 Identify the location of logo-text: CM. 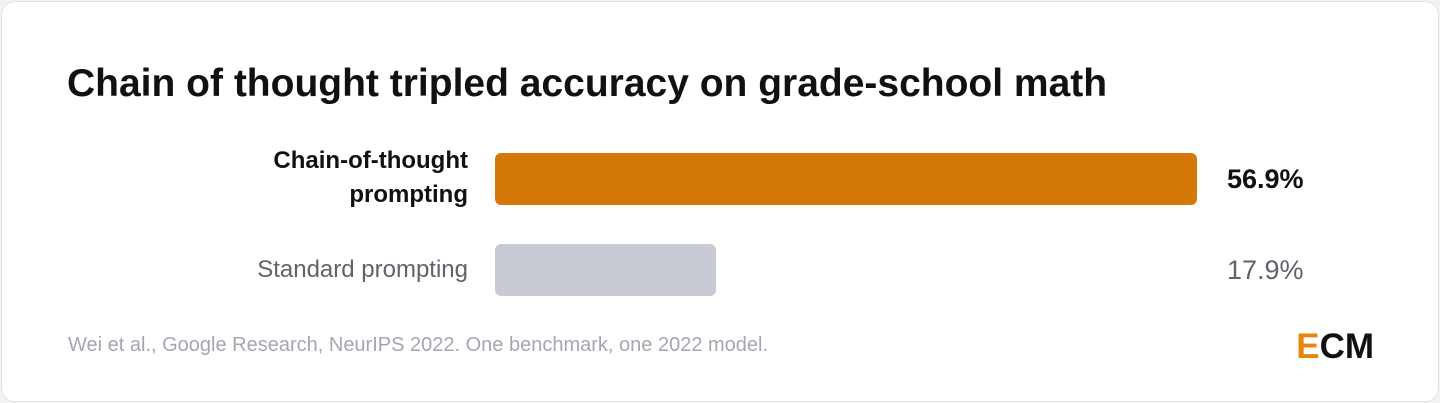
(1346, 346).